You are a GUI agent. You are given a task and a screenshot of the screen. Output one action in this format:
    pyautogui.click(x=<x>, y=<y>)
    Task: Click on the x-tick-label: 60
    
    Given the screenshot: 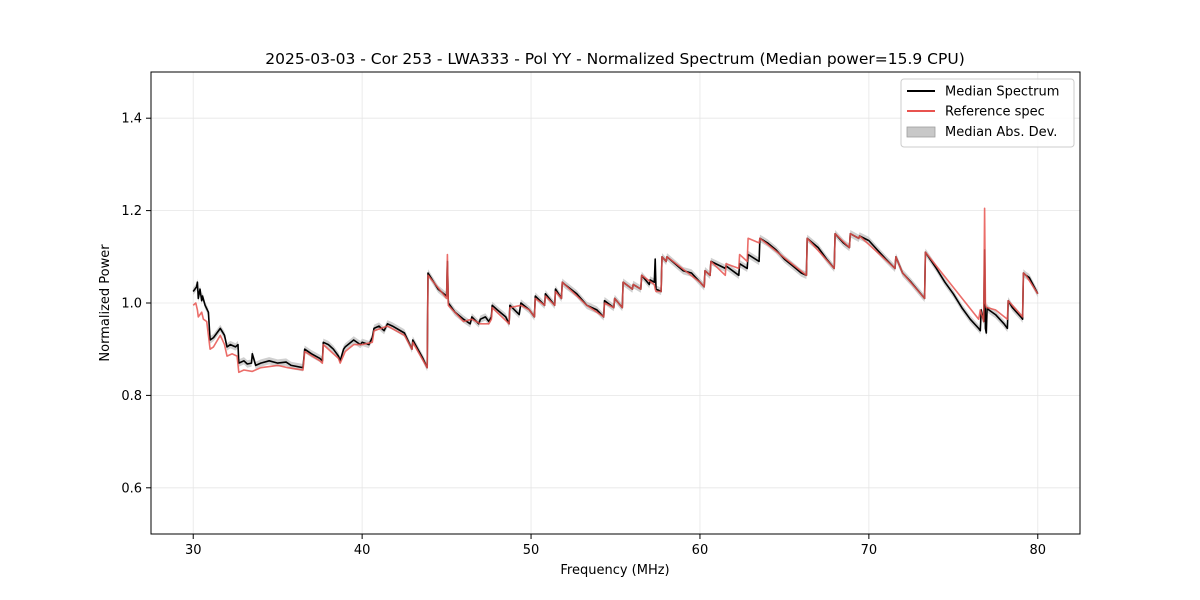 What is the action you would take?
    pyautogui.click(x=700, y=550)
    